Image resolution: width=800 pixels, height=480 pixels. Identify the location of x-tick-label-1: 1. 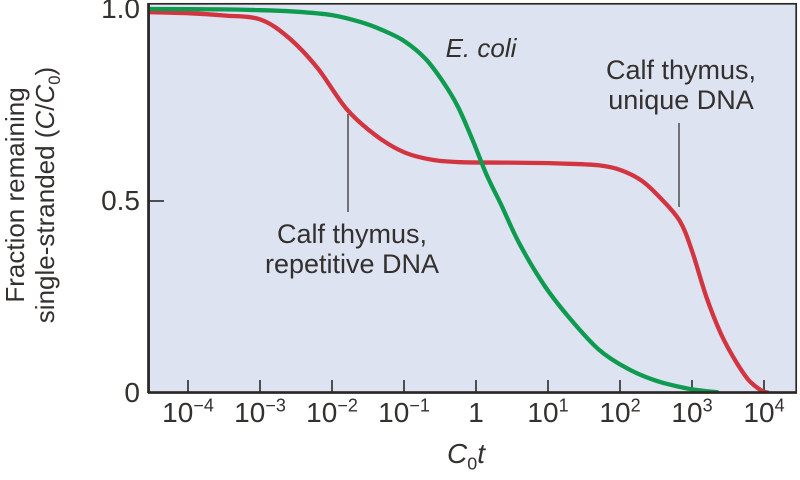
(476, 412).